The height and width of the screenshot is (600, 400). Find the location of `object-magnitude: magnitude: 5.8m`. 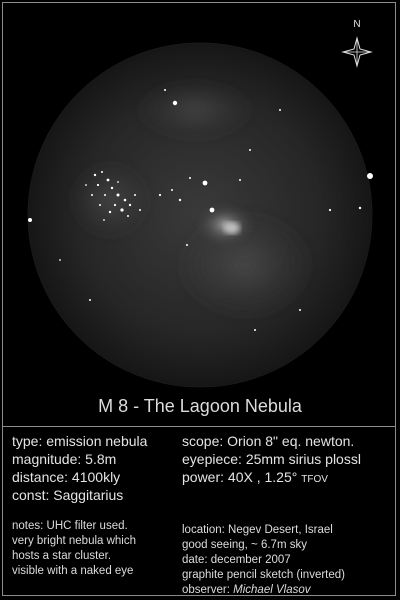

object-magnitude: magnitude: 5.8m is located at coordinates (64, 459).